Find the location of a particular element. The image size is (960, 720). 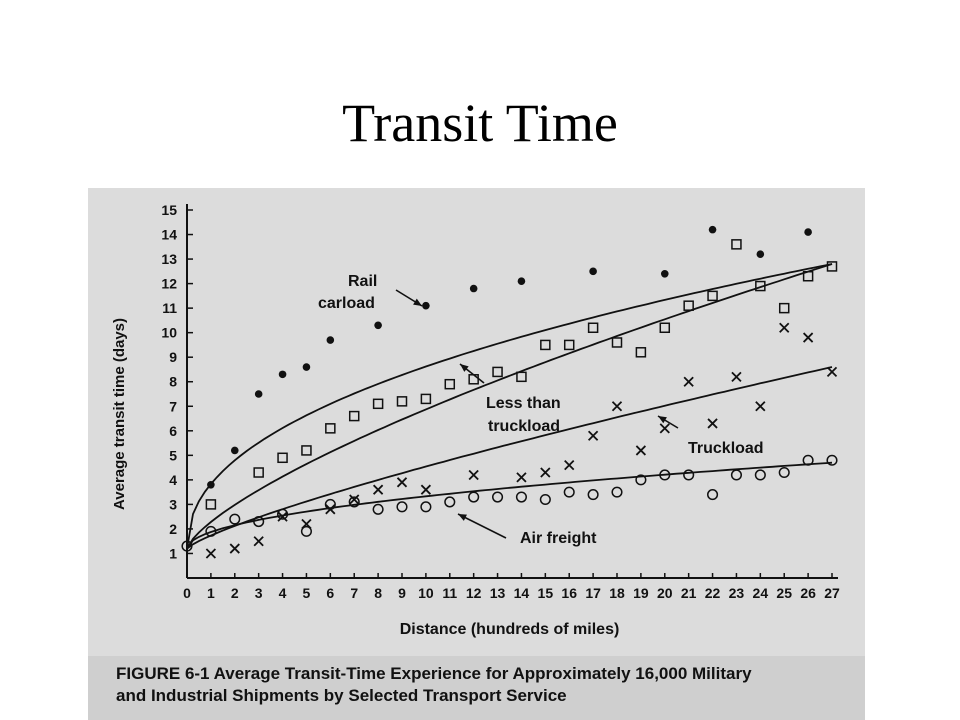

y-tick-label: 7 is located at coordinates (173, 406).